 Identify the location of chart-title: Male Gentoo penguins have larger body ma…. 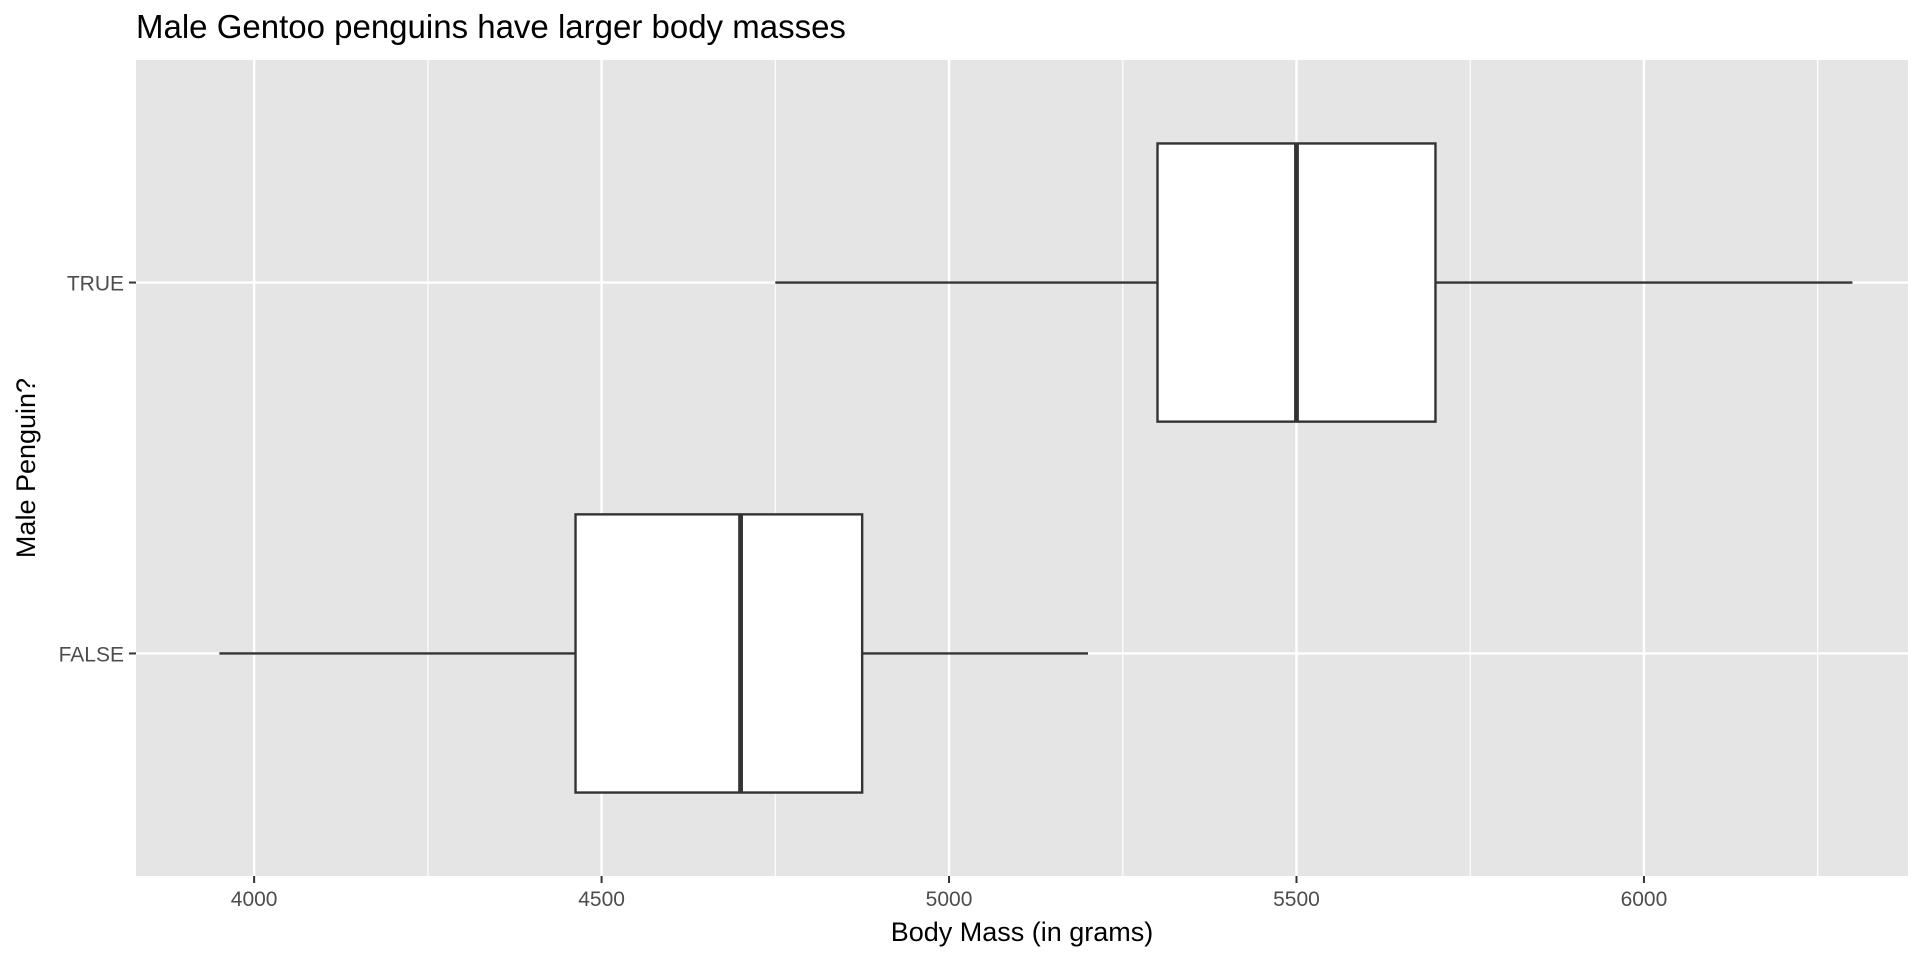
(491, 26).